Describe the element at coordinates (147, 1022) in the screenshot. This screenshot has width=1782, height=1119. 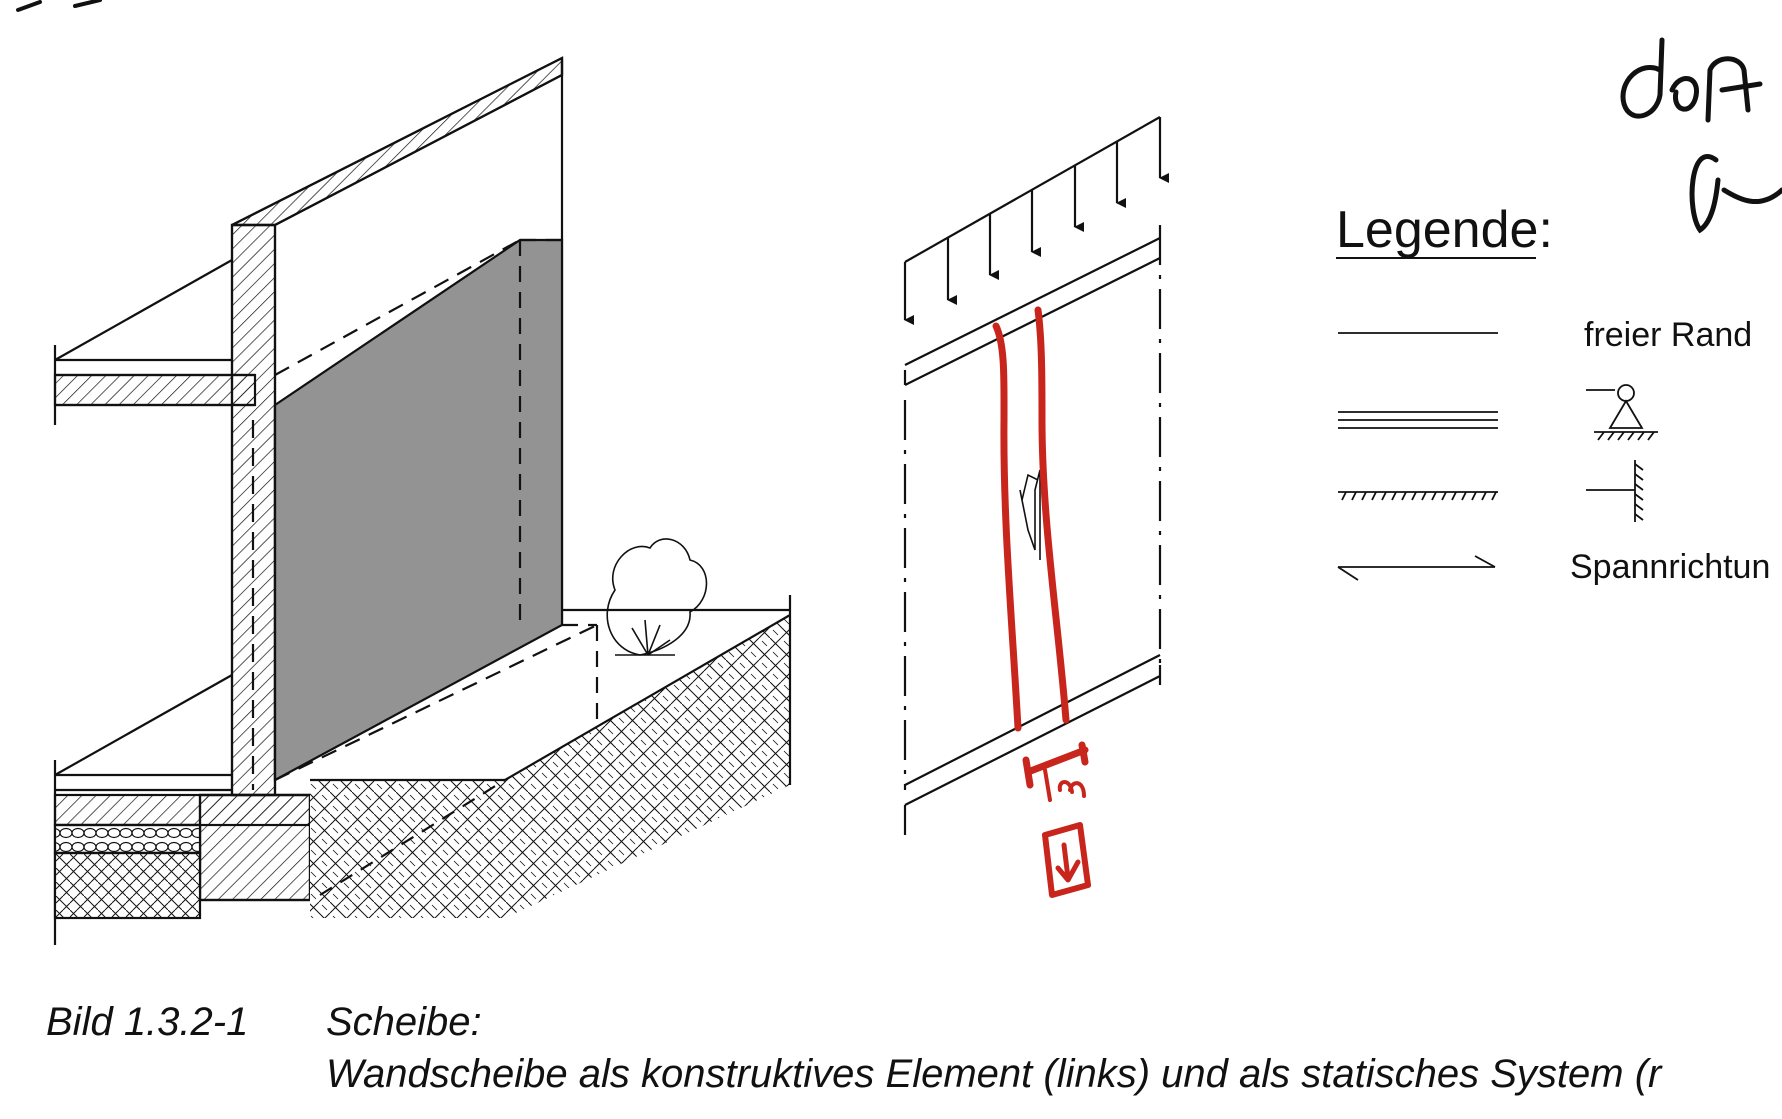
I see `caption-number: Bild 1.3.2-1` at that location.